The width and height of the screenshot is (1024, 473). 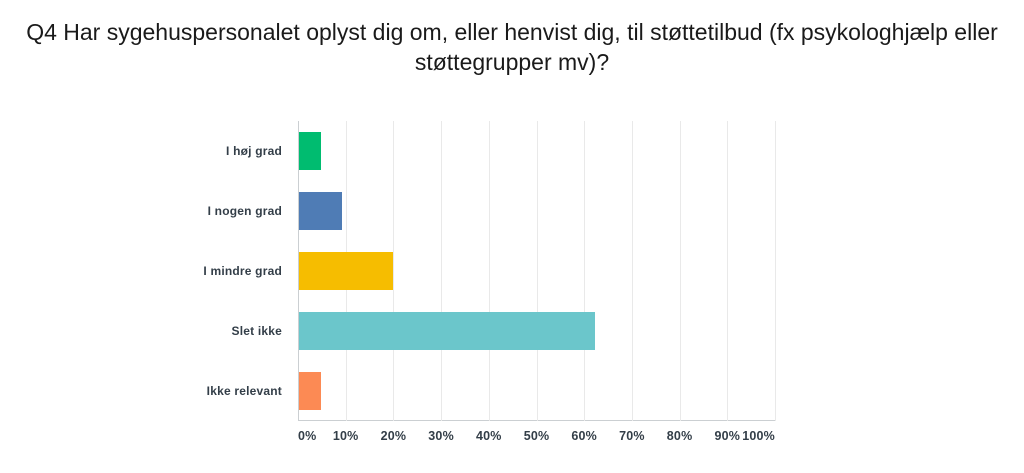 What do you see at coordinates (244, 391) in the screenshot?
I see `category-label: Ikke relevant` at bounding box center [244, 391].